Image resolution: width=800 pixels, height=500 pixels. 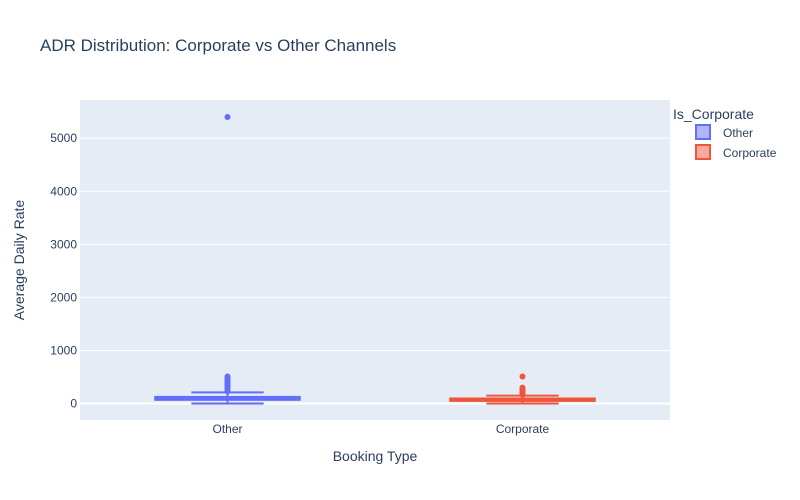 I want to click on box-trace-other, so click(x=227, y=259).